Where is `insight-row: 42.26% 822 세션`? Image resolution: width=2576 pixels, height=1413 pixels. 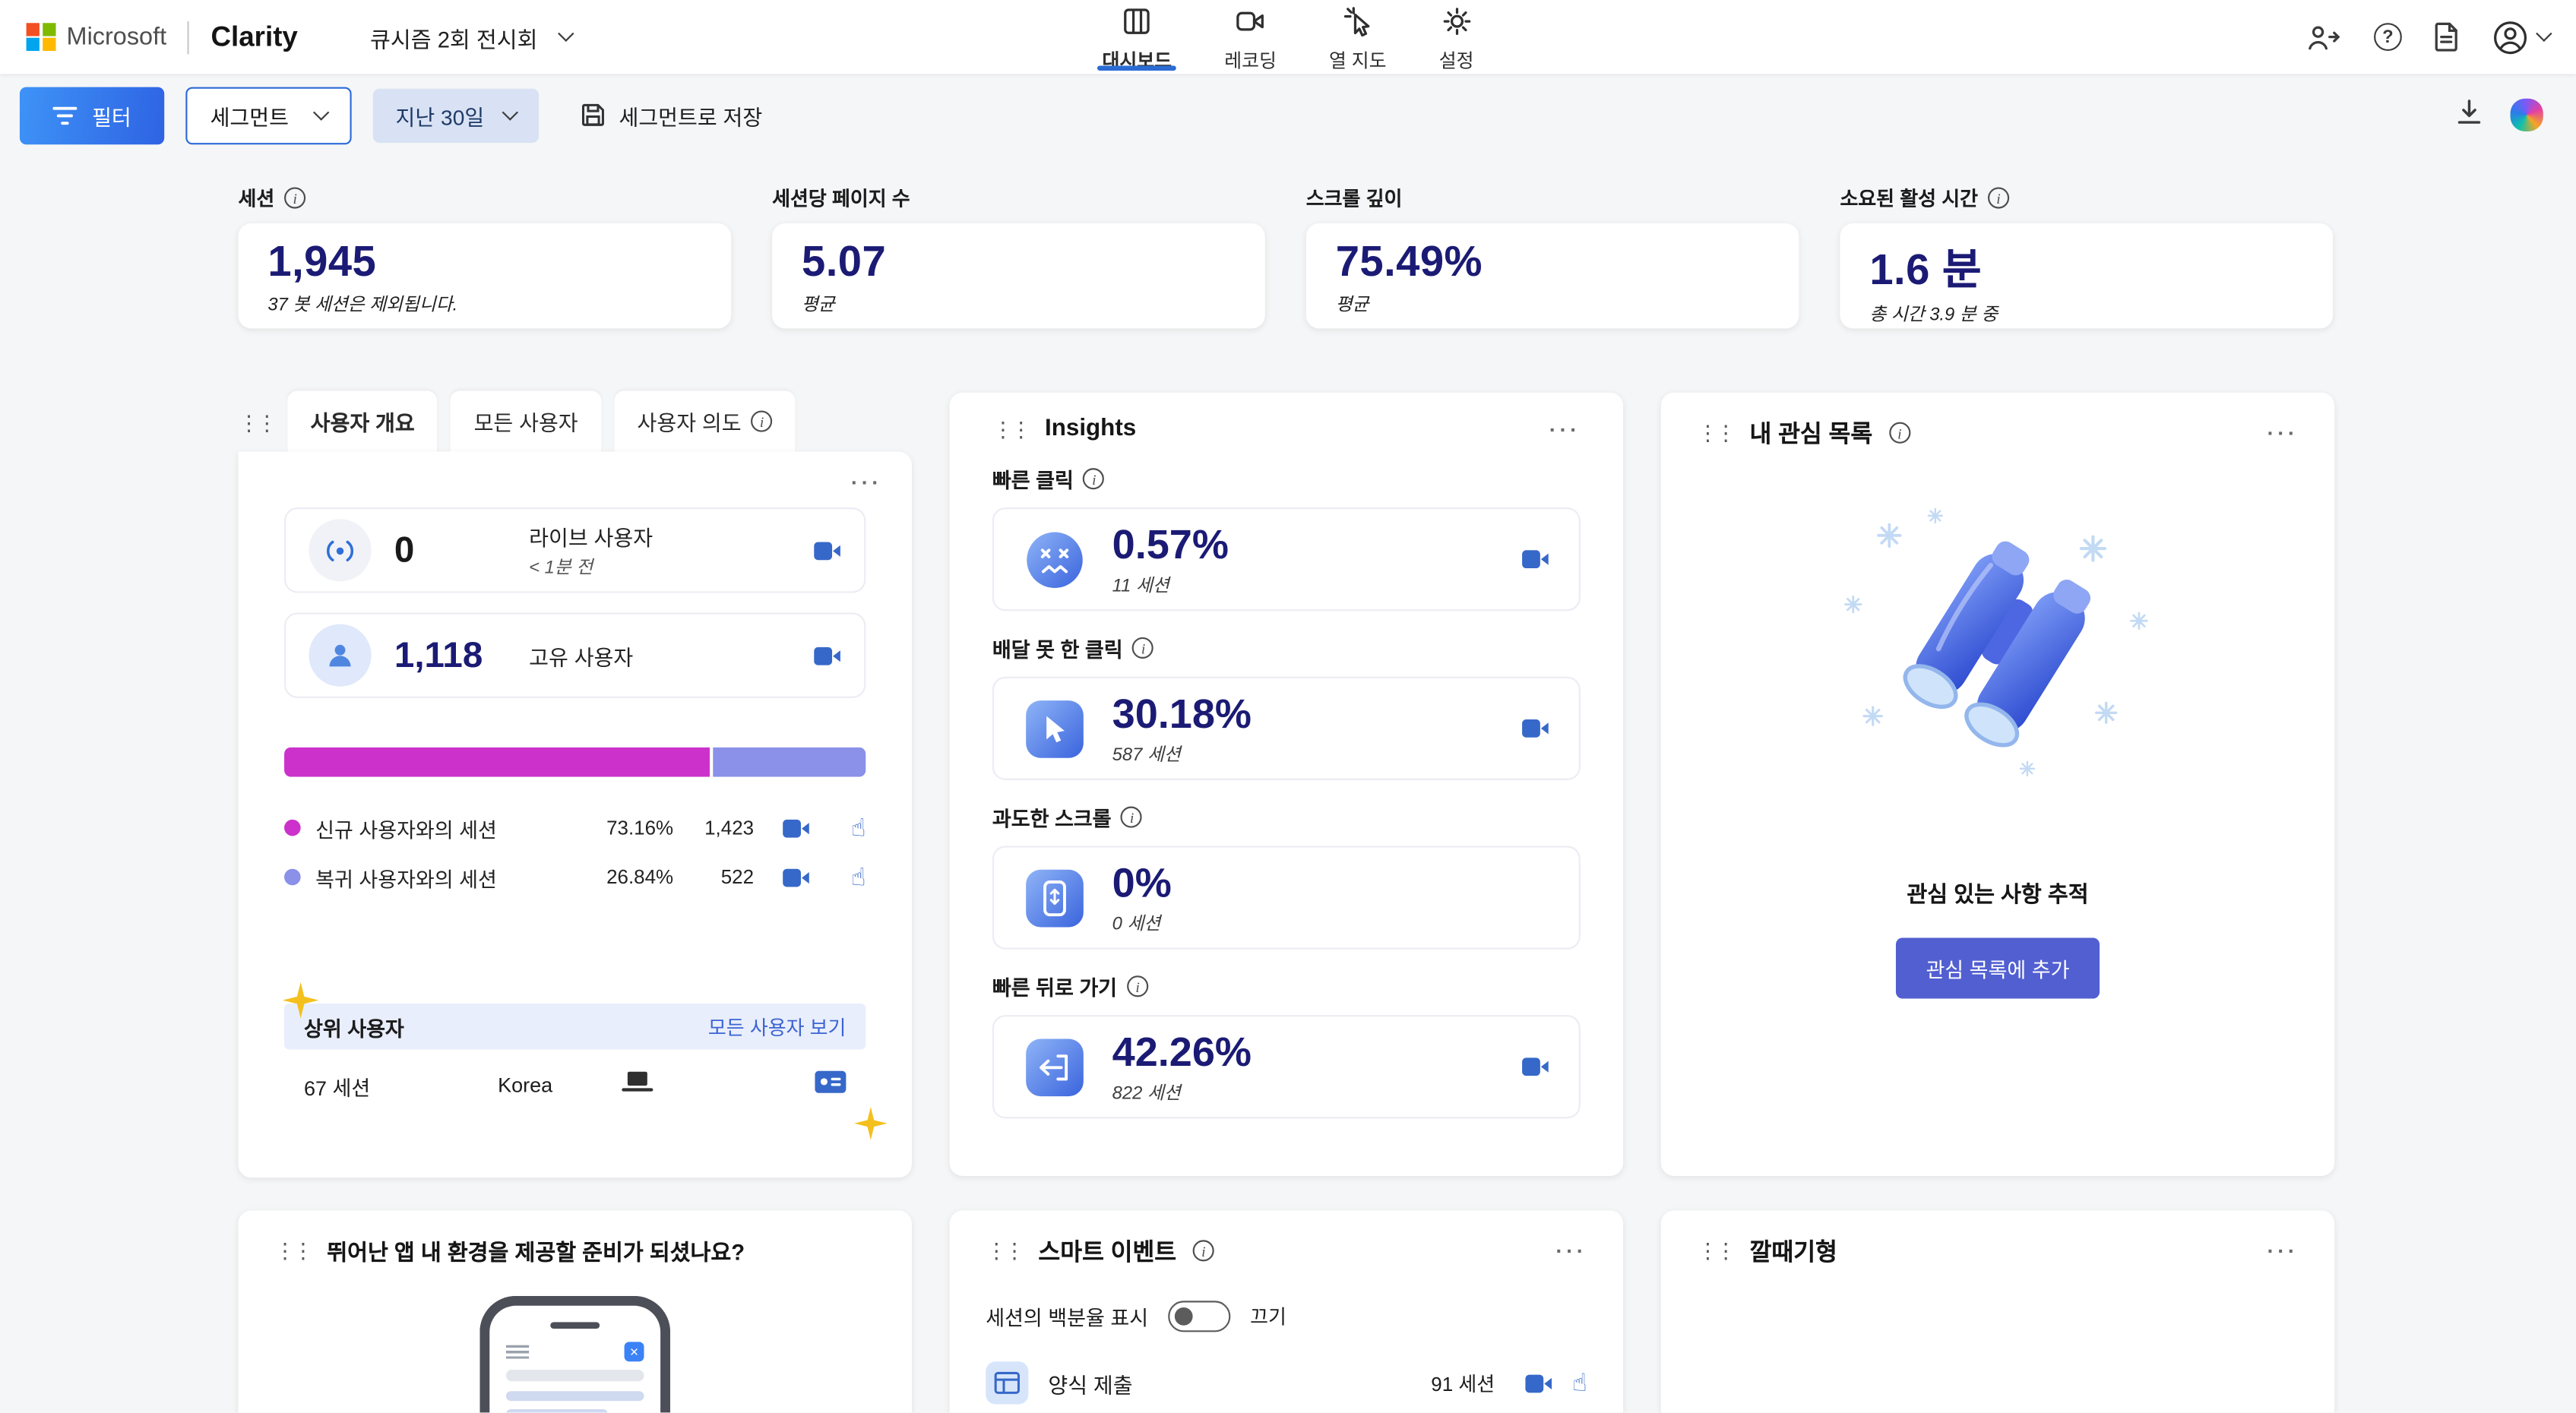 insight-row: 42.26% 822 세션 is located at coordinates (1286, 1067).